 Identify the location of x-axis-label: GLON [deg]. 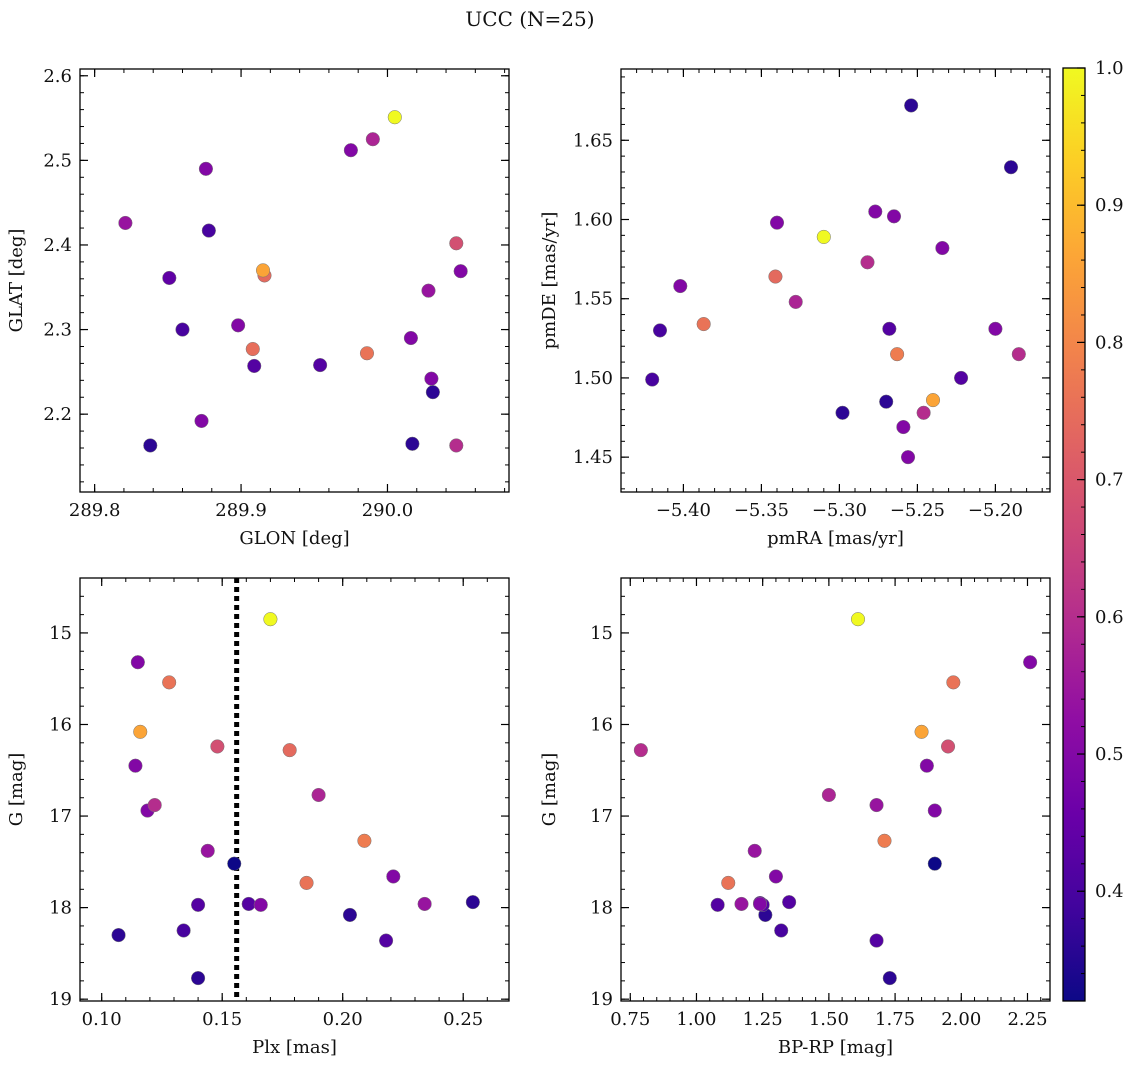
(294, 538).